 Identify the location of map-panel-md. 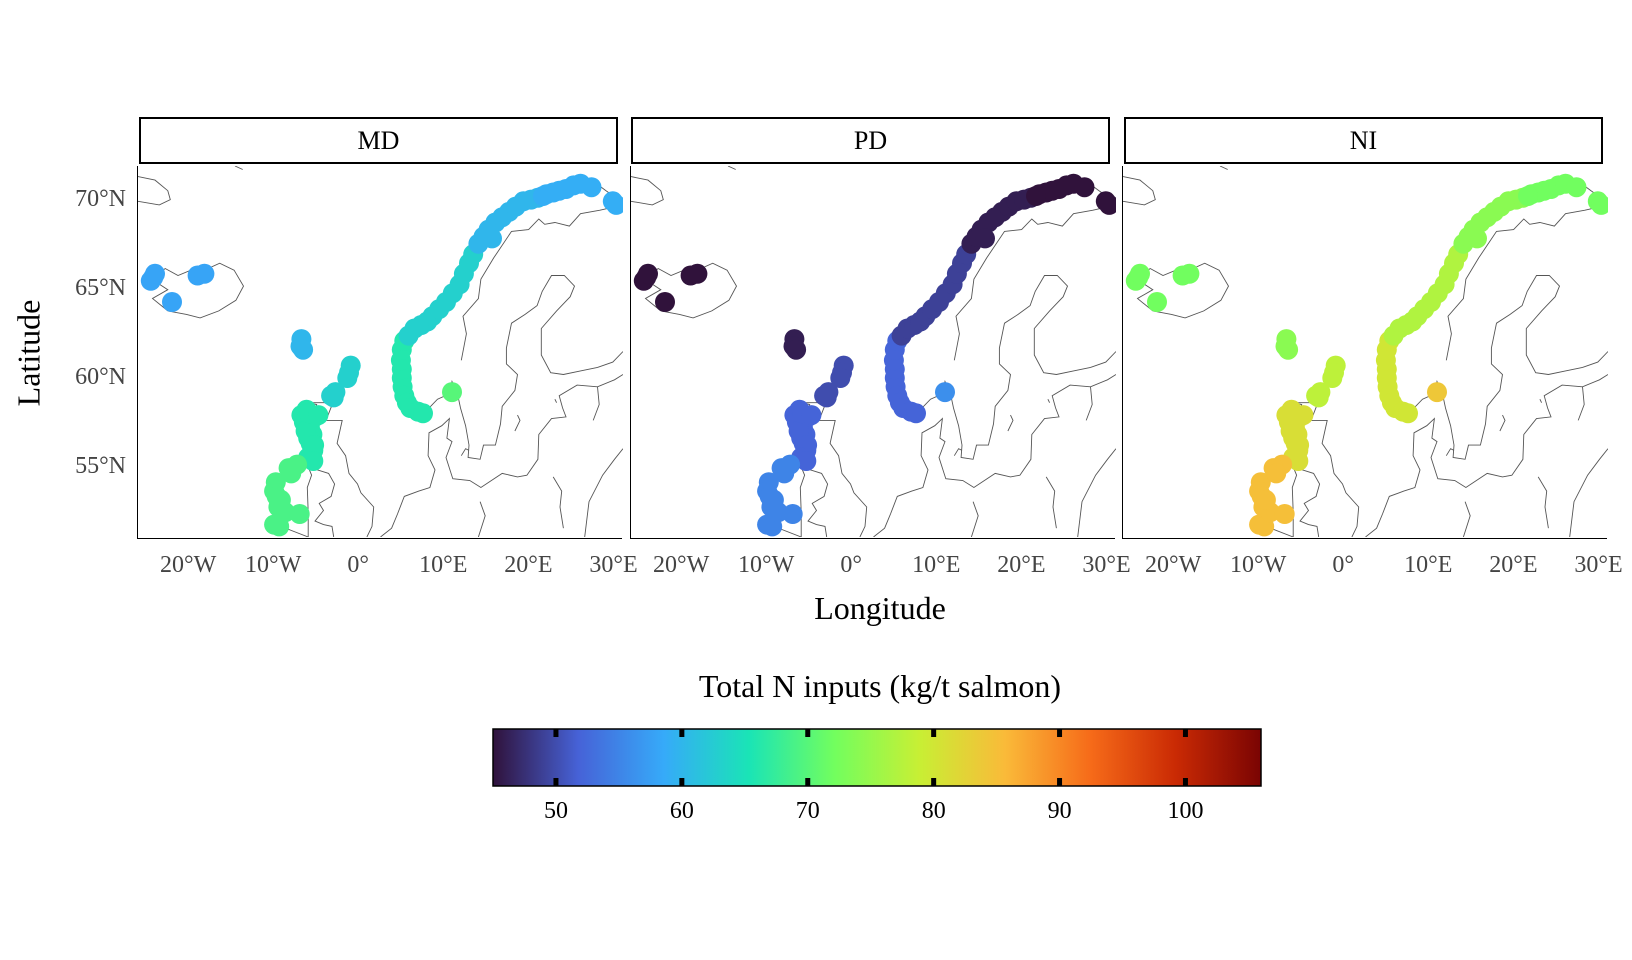
(379, 352).